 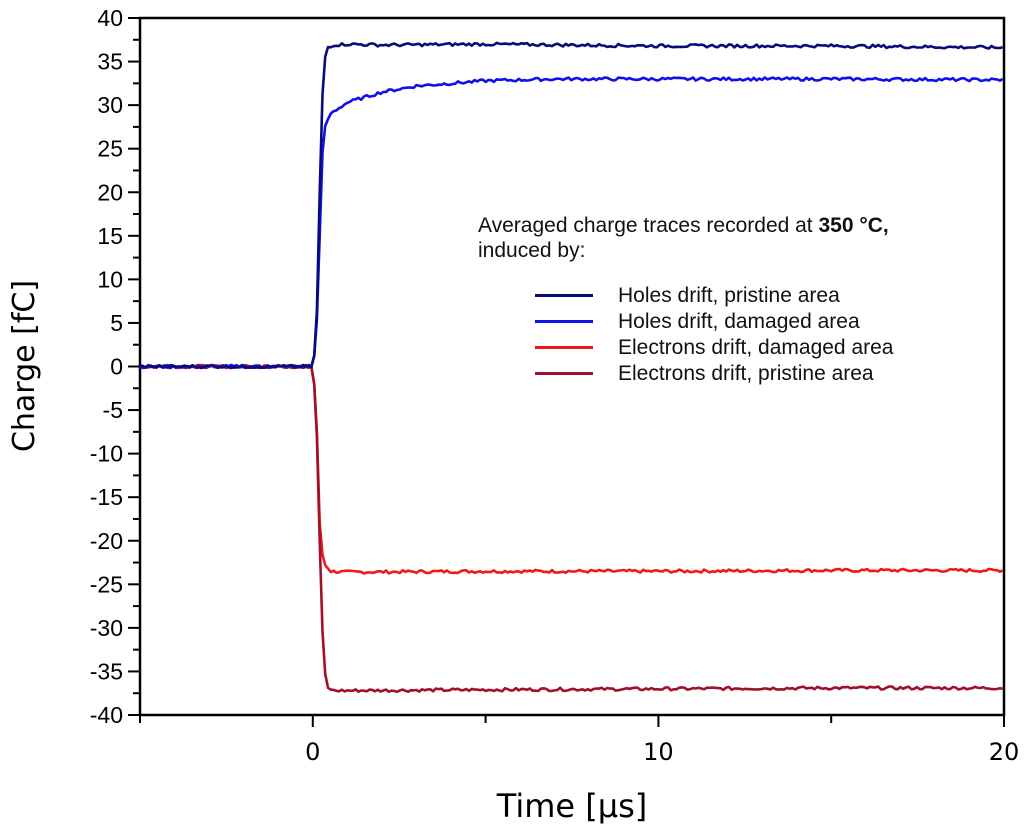 What do you see at coordinates (116, 323) in the screenshot?
I see `y-tick-label: 5` at bounding box center [116, 323].